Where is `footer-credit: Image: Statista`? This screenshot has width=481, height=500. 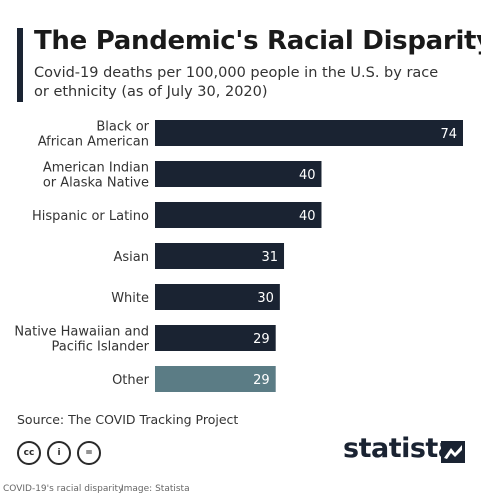 footer-credit: Image: Statista is located at coordinates (155, 489).